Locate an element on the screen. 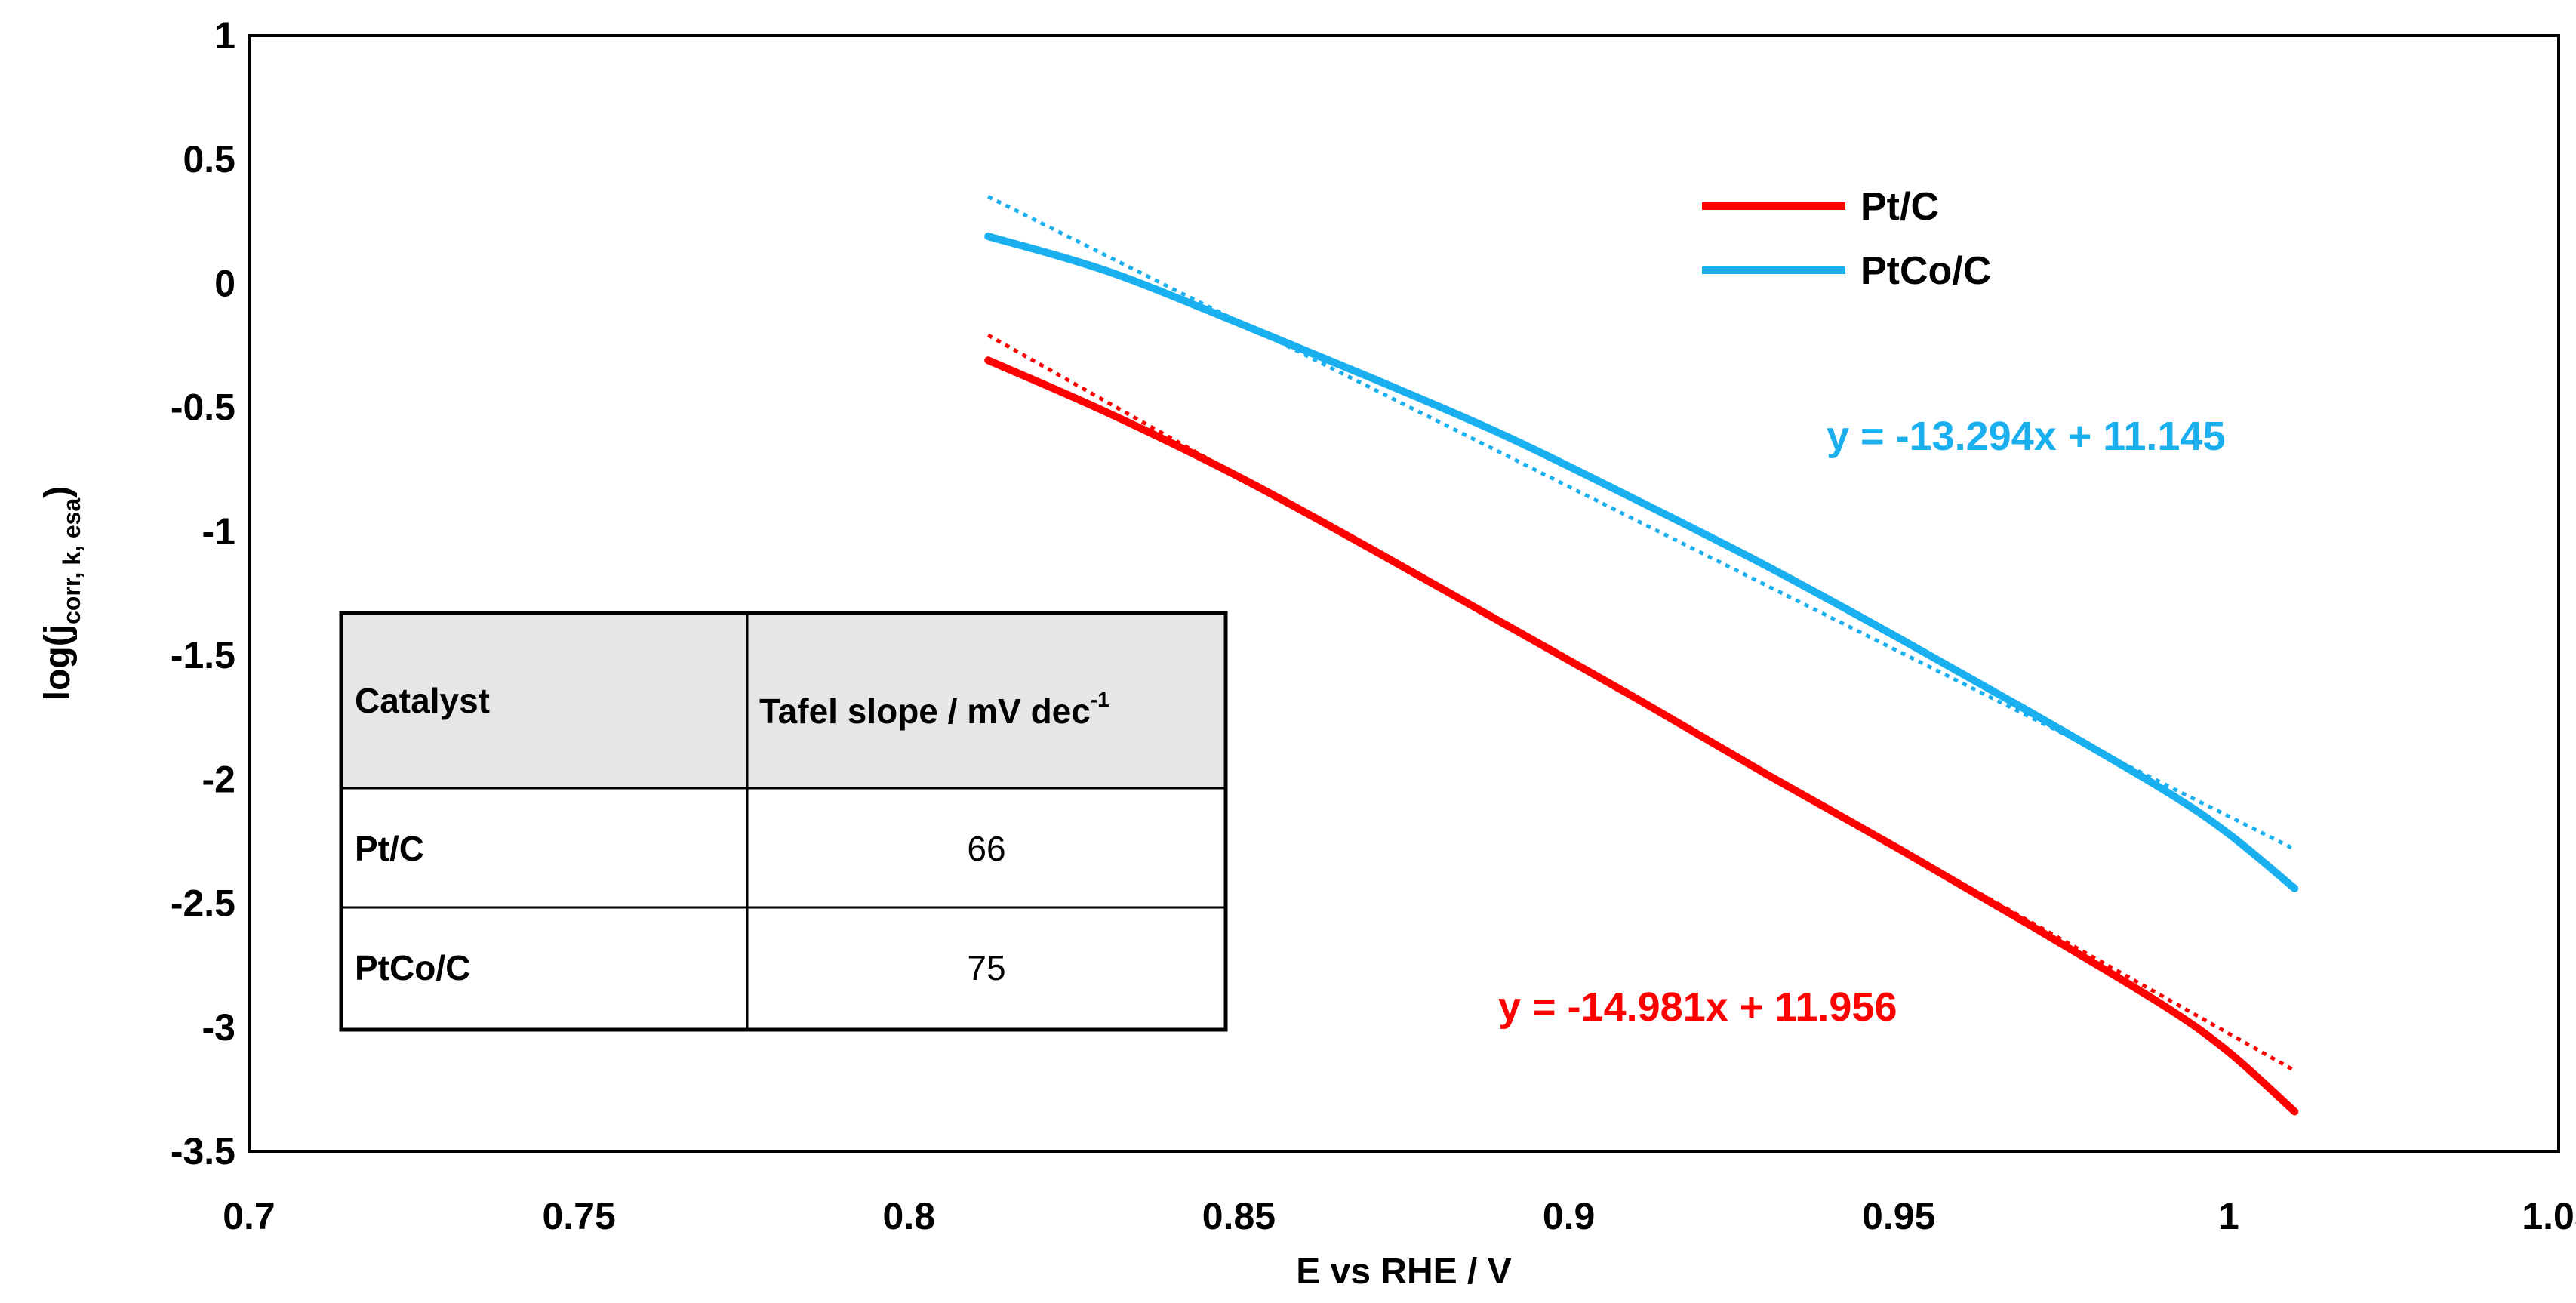 The image size is (2576, 1303). y-tick-labels: 1 0.5 0 -0.5 -1 -1.5 -2 -2.5 -3 -3.5 is located at coordinates (203, 593).